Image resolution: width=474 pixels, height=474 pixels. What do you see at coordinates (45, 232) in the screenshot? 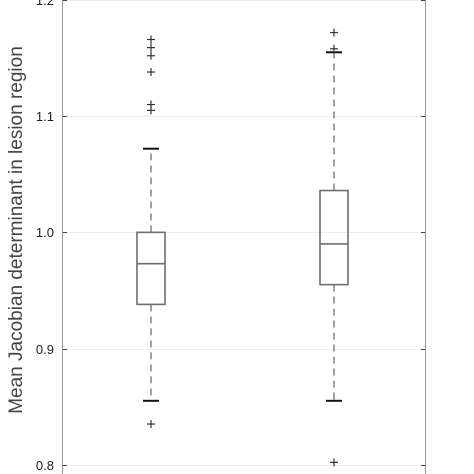
I see `y-tick-label: 1.0` at bounding box center [45, 232].